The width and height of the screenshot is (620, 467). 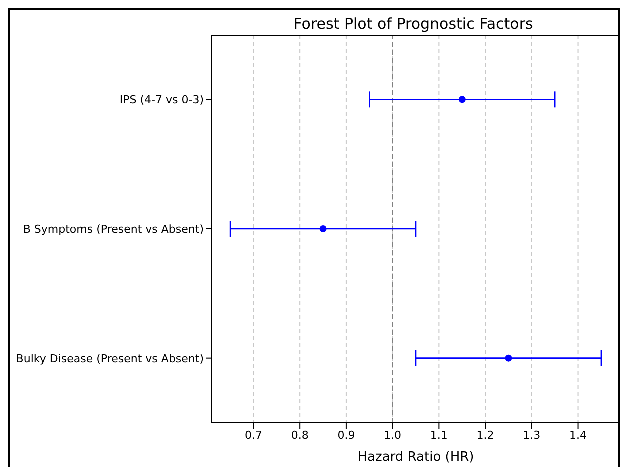 I want to click on x-tick-label: 1.1, so click(x=439, y=435).